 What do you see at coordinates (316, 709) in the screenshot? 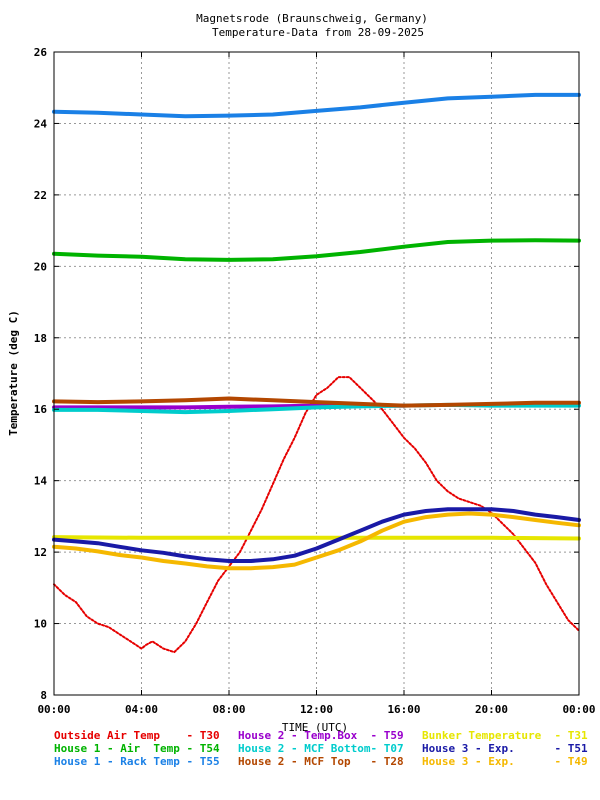
I see `x-tick-label: 12:00` at bounding box center [316, 709].